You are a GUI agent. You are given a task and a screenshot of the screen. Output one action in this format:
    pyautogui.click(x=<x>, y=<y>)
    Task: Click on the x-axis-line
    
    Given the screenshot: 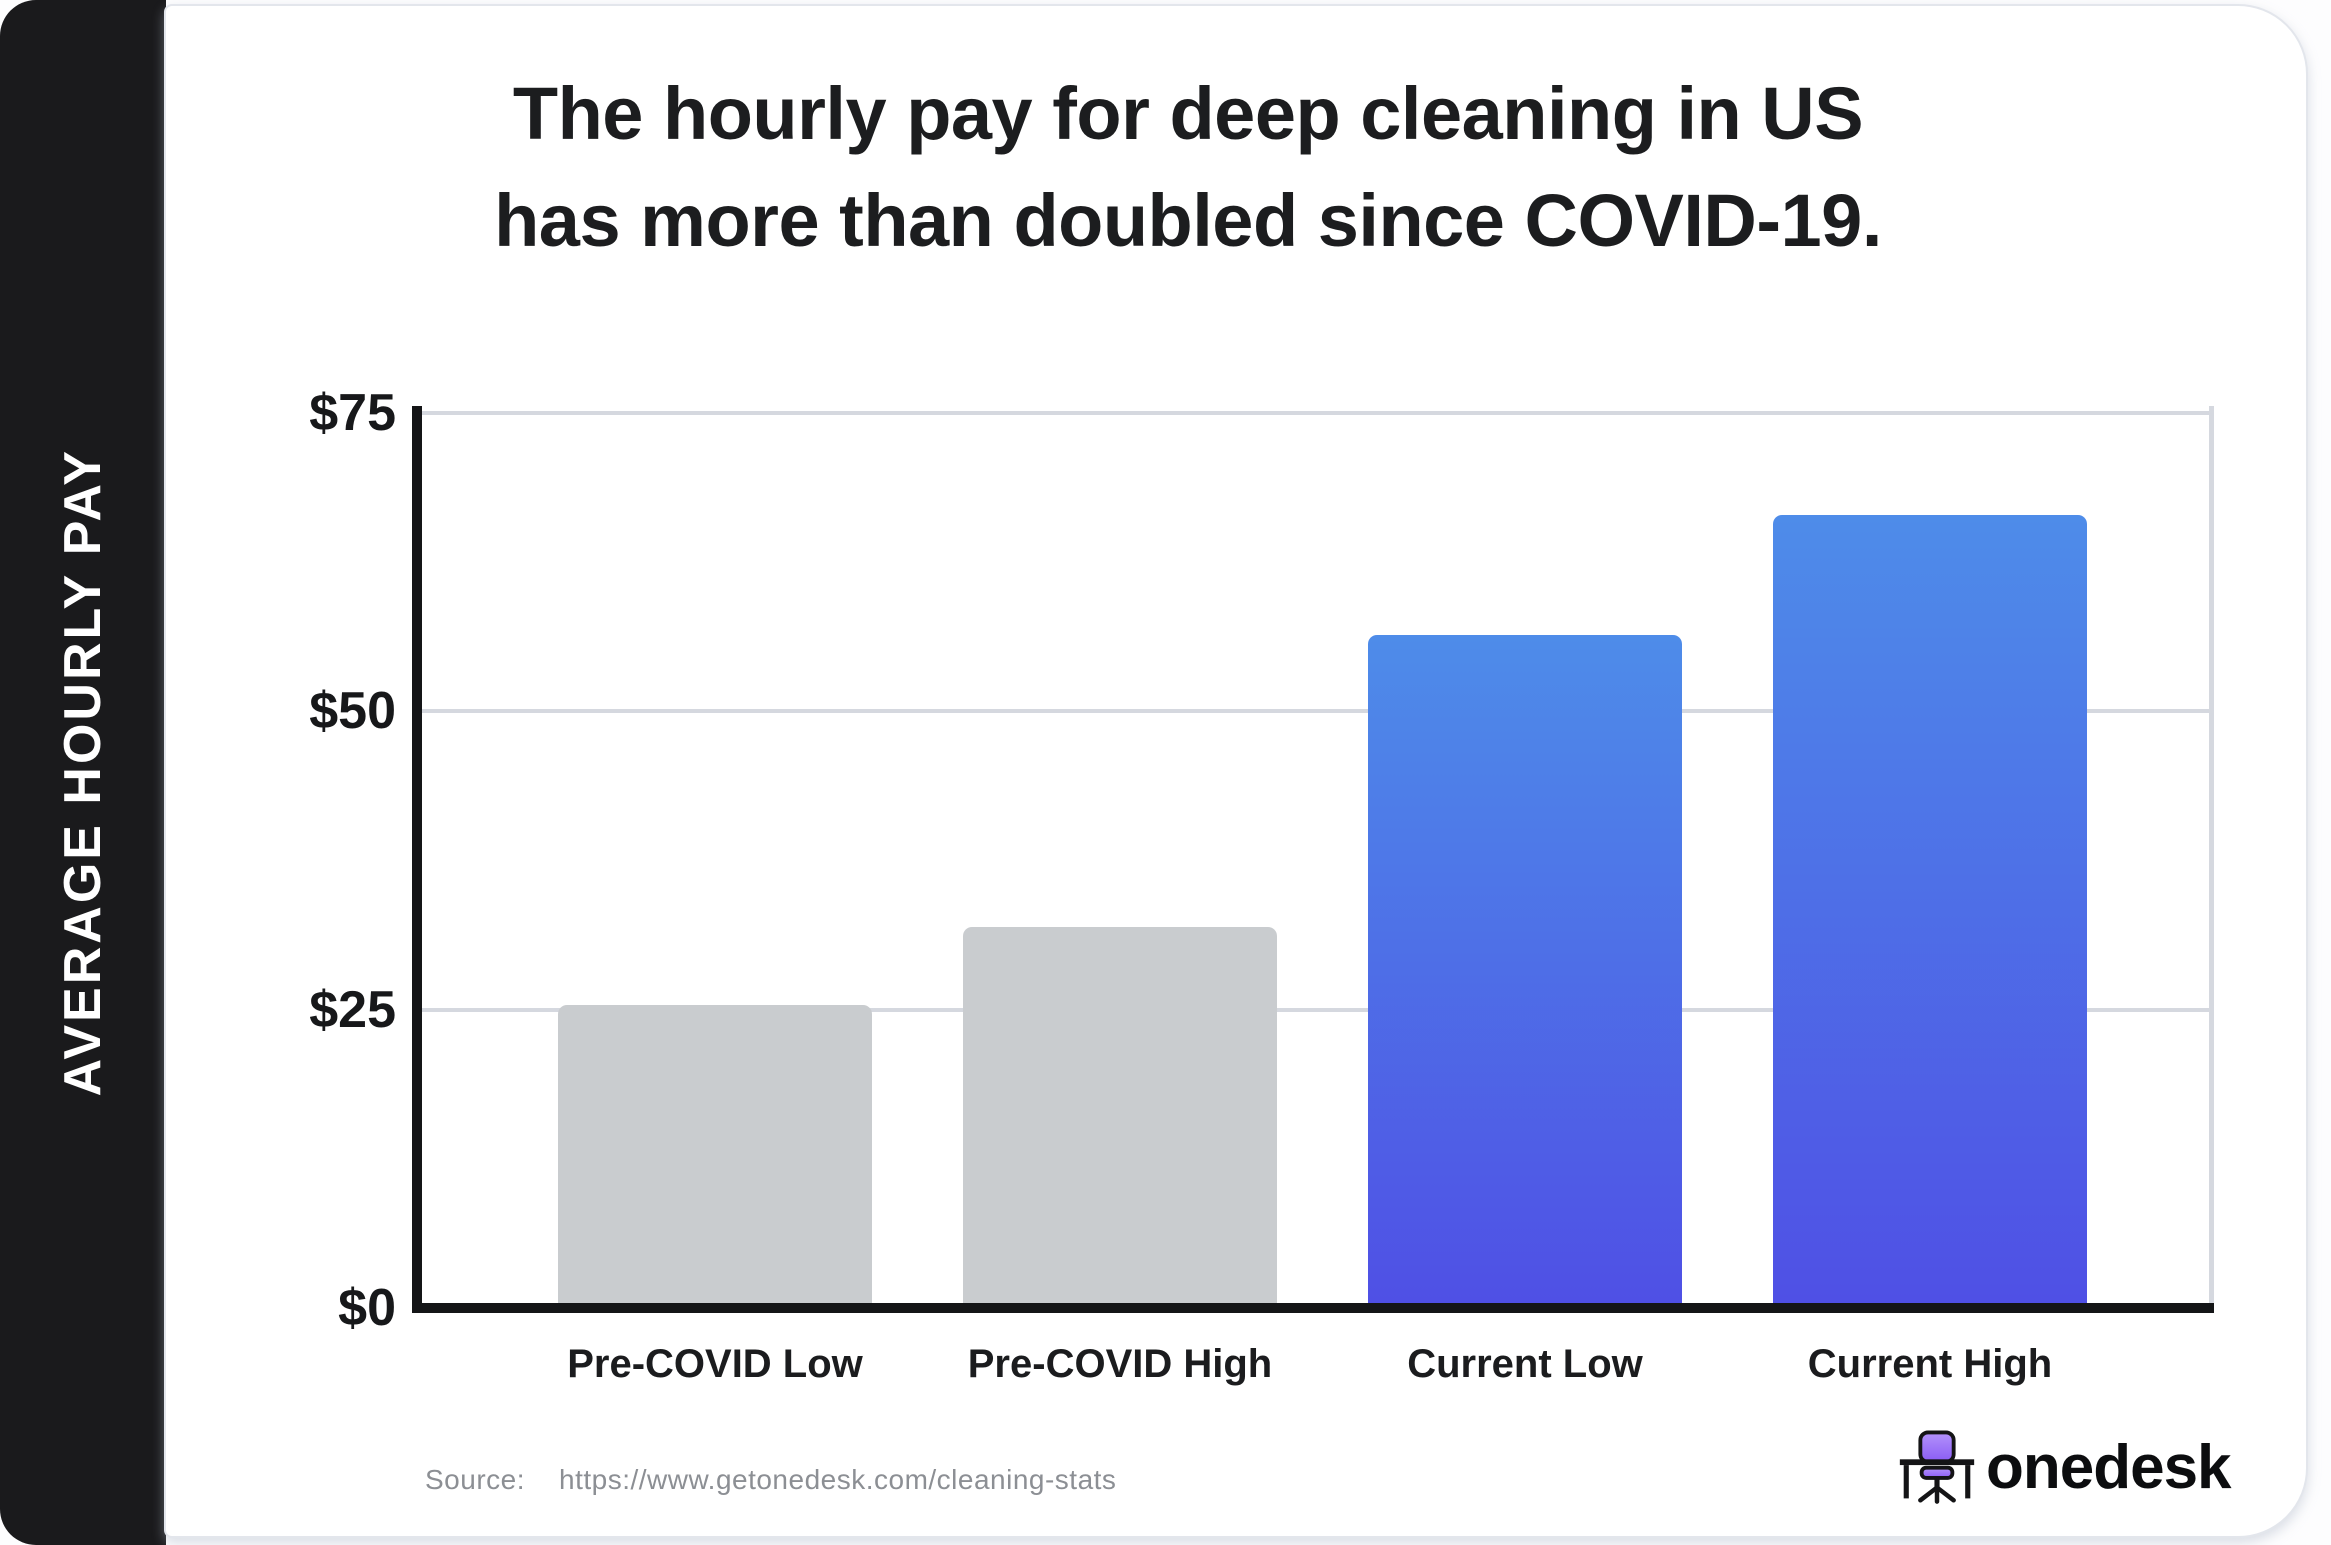 What is the action you would take?
    pyautogui.click(x=1313, y=1308)
    